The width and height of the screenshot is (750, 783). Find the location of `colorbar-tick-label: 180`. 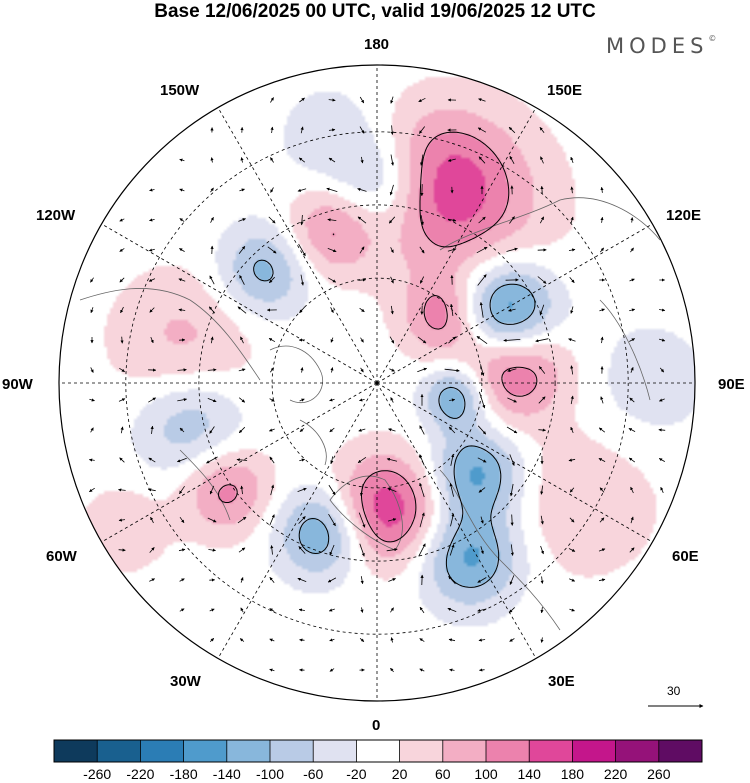

colorbar-tick-label: 180 is located at coordinates (572, 774).